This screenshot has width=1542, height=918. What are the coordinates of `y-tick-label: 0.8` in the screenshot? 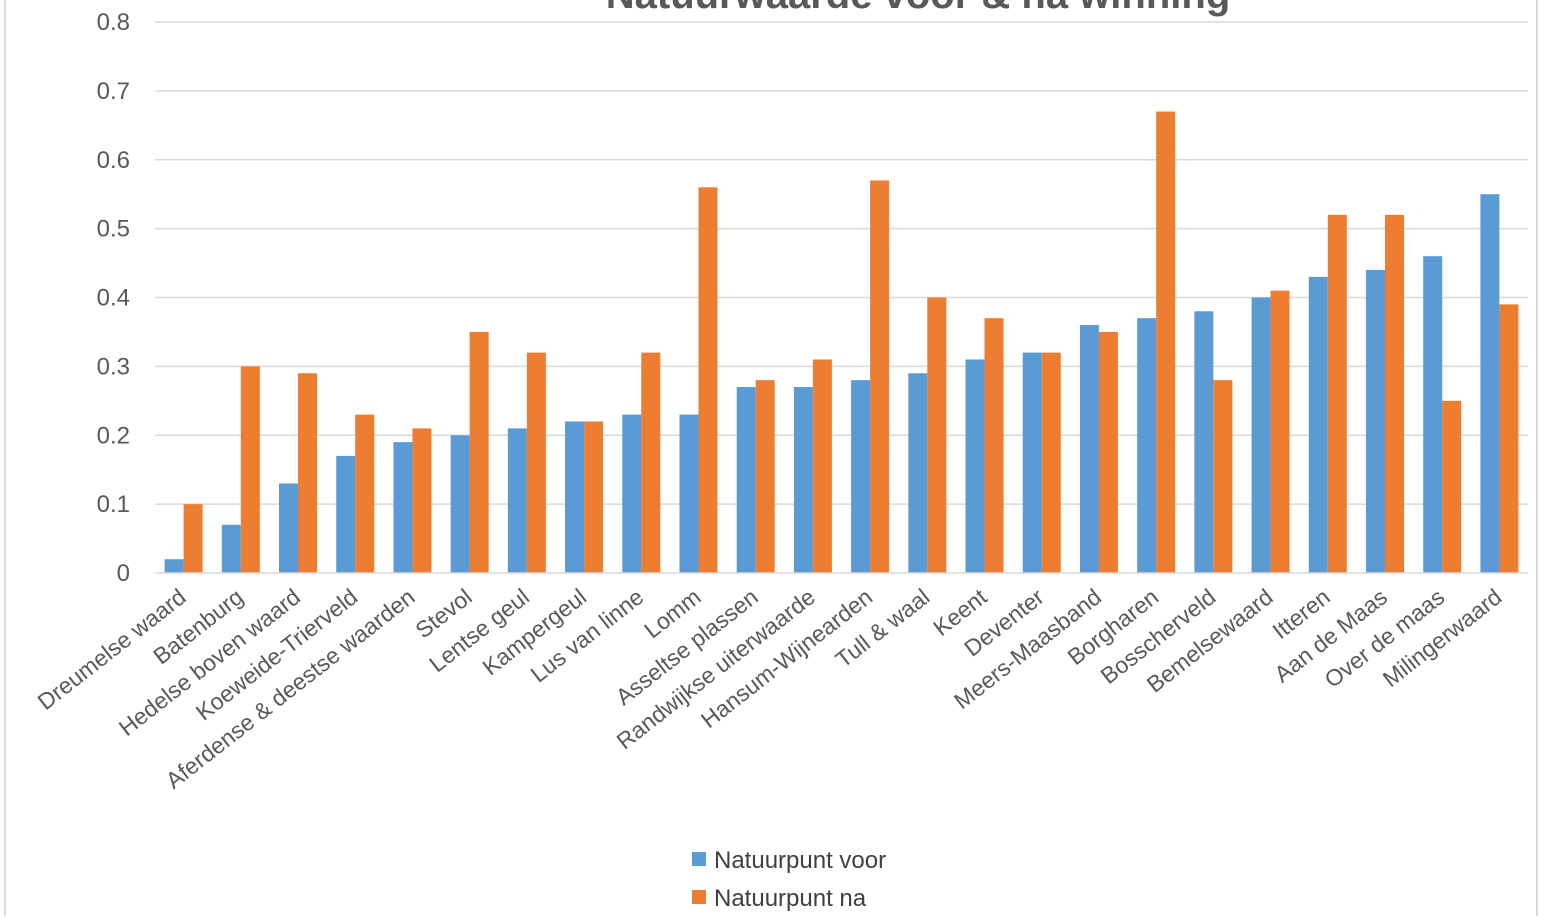 It's located at (113, 22).